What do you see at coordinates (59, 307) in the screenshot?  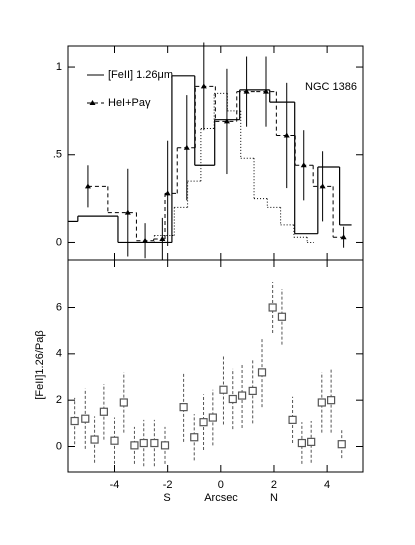 I see `y-tick-label: 6` at bounding box center [59, 307].